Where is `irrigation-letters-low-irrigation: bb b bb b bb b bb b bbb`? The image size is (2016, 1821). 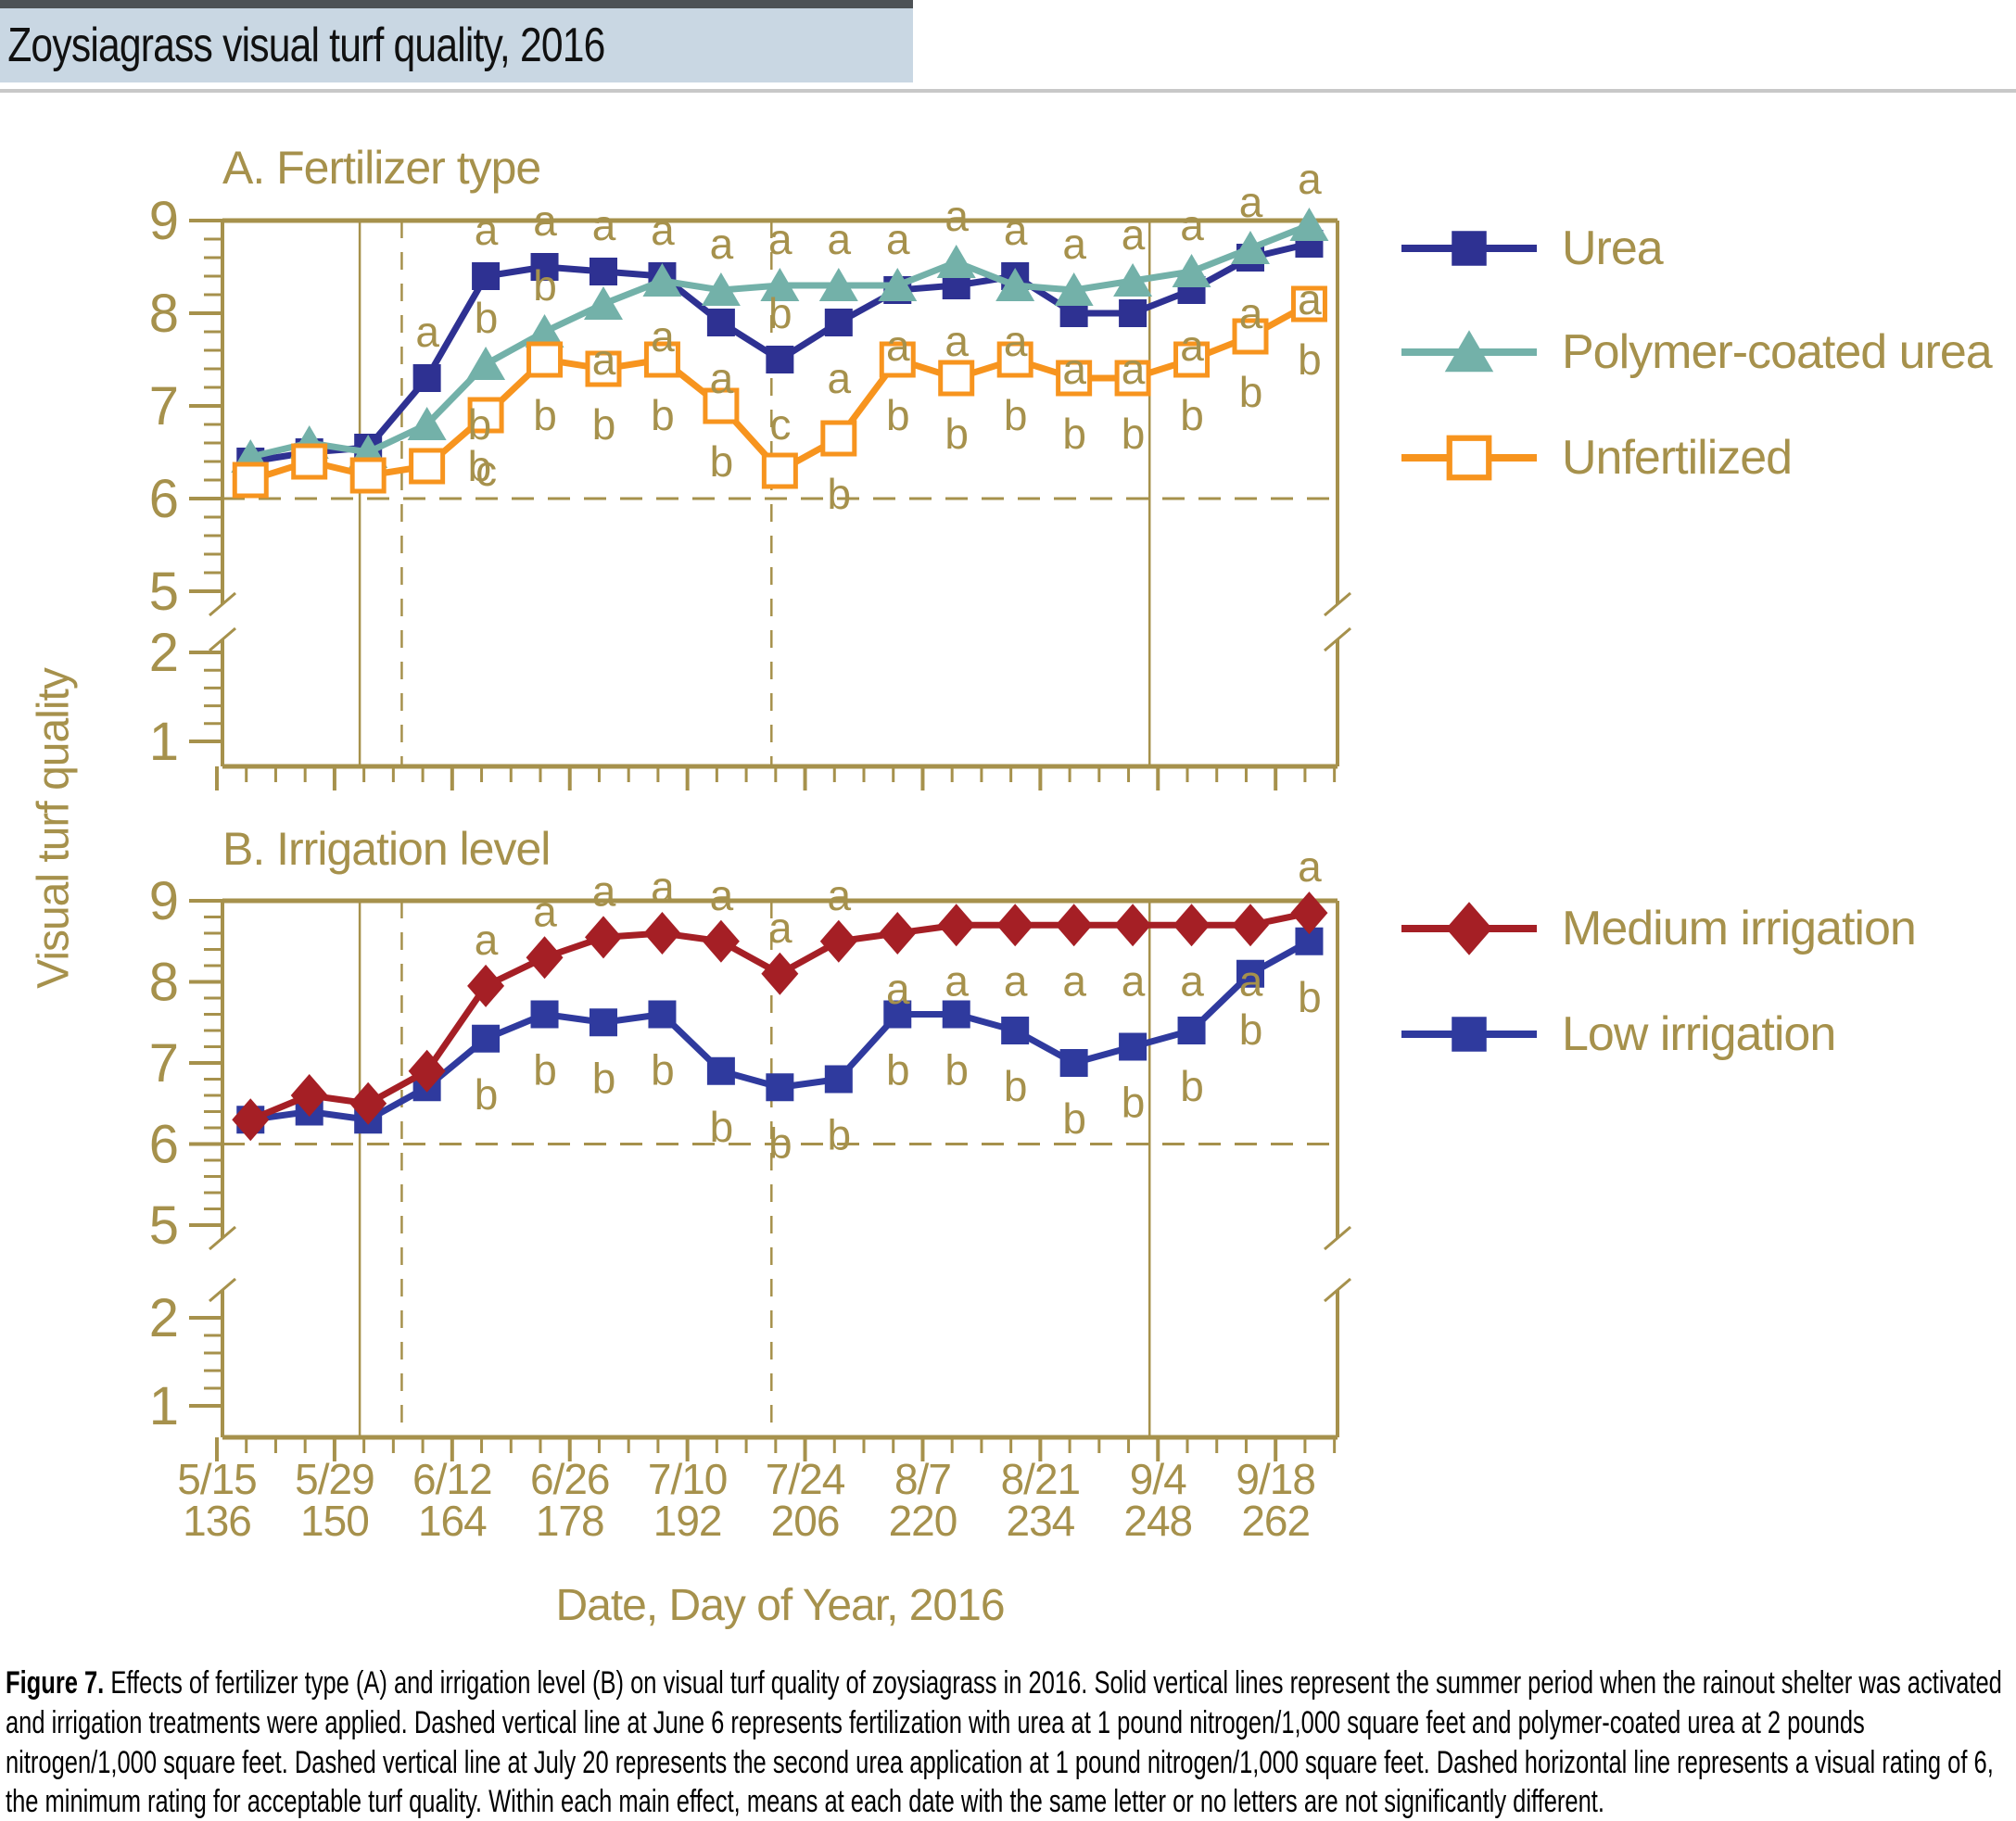
irrigation-letters-low-irrigation: bb b bb b bb b bb b bbb is located at coordinates (899, 1070).